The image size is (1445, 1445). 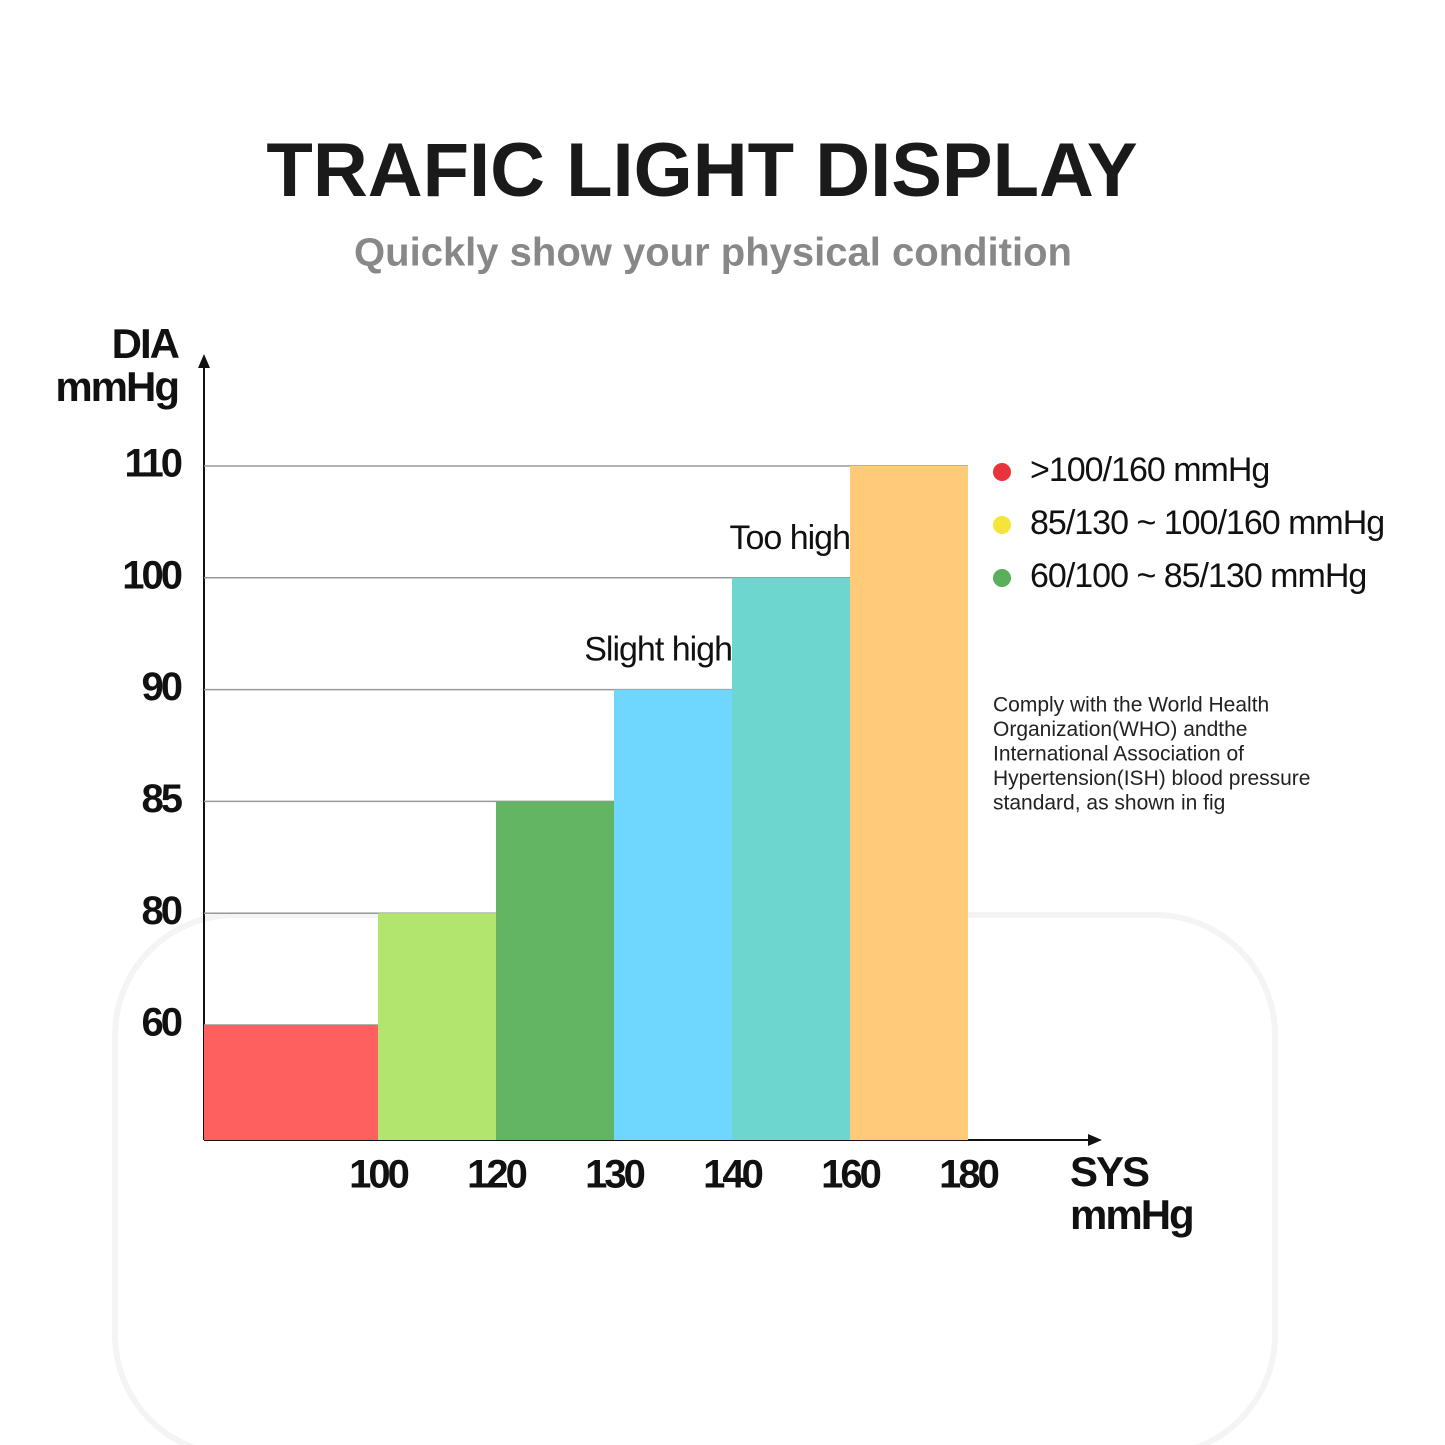 What do you see at coordinates (1095, 1140) in the screenshot?
I see `x-axis-arrow` at bounding box center [1095, 1140].